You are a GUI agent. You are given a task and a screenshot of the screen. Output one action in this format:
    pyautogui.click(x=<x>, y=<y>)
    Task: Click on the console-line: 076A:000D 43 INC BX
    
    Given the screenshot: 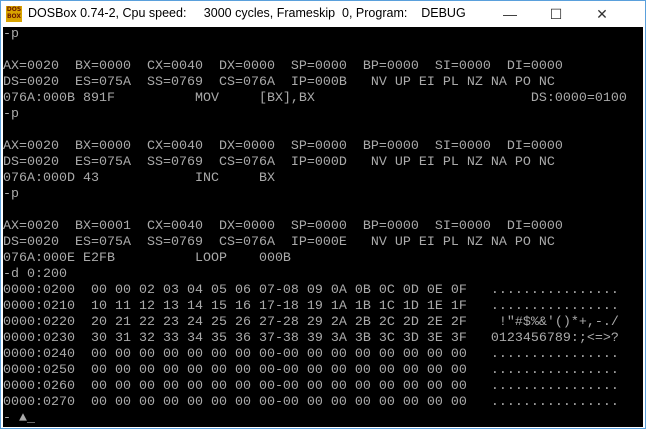 What is the action you would take?
    pyautogui.click(x=139, y=178)
    